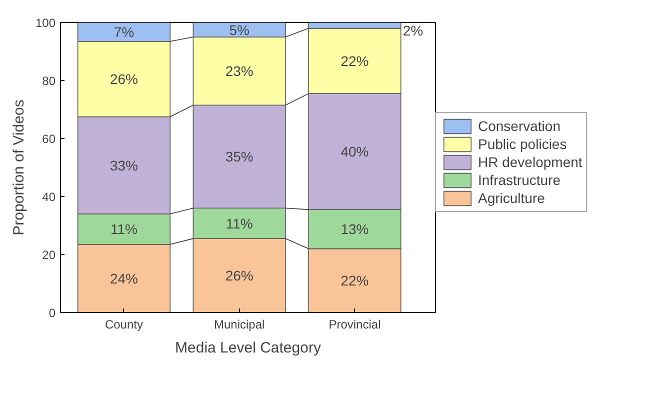 The width and height of the screenshot is (657, 401). Describe the element at coordinates (248, 348) in the screenshot. I see `x-axis-title: Media Level Category` at that location.